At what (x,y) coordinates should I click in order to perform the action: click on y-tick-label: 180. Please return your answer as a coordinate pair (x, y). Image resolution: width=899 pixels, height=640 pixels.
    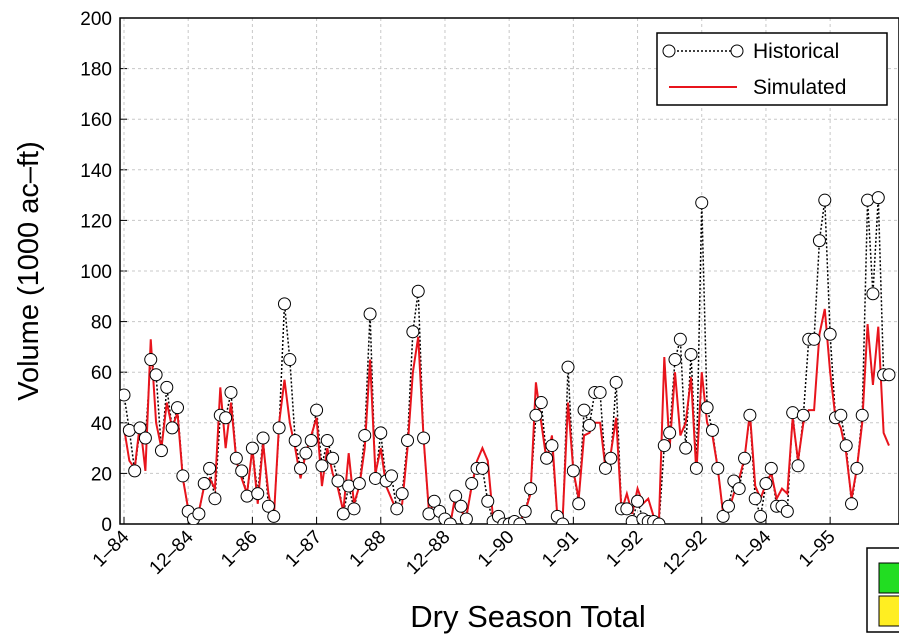
    Looking at the image, I should click on (96, 70).